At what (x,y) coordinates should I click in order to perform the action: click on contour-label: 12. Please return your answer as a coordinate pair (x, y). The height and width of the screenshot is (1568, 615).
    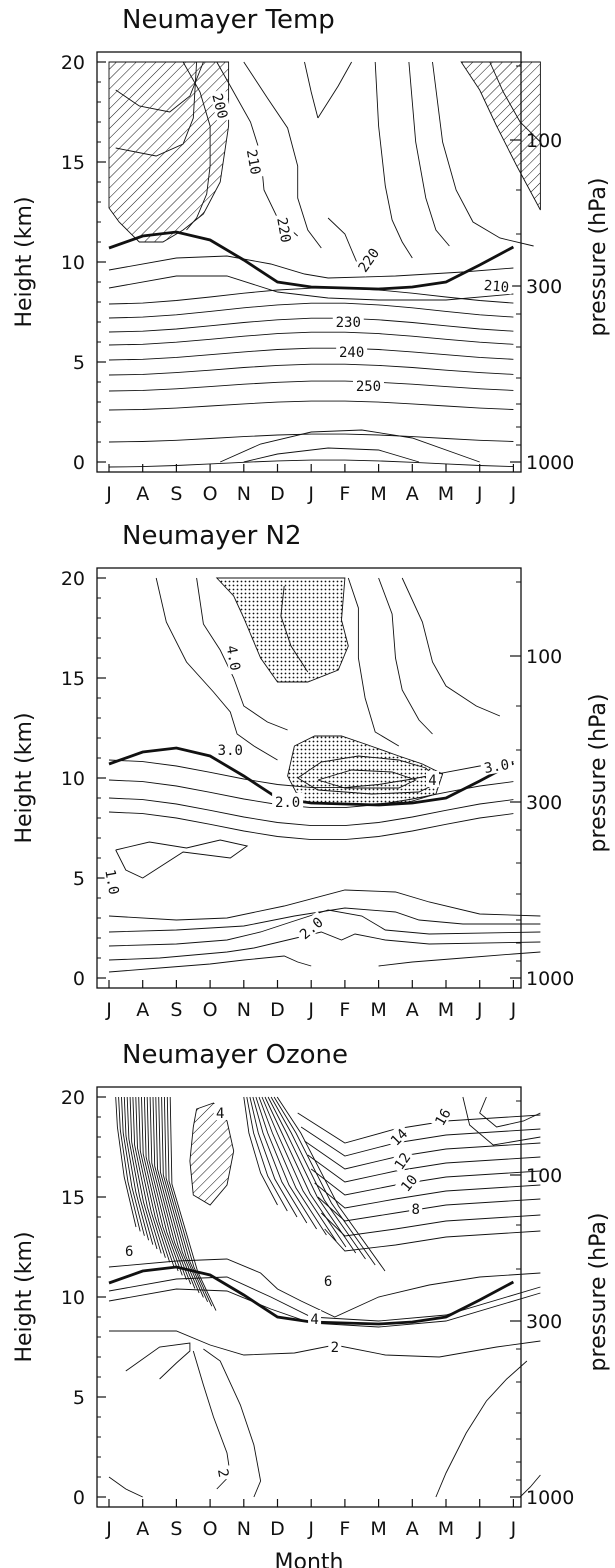
    Looking at the image, I should click on (403, 1161).